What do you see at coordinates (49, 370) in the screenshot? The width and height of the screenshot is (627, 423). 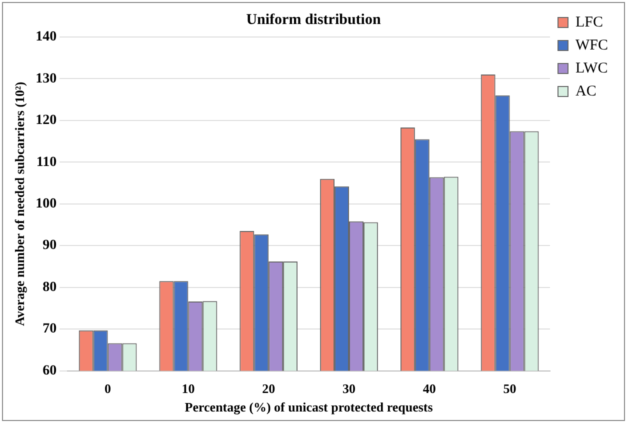 I see `y-tick-label: 60` at bounding box center [49, 370].